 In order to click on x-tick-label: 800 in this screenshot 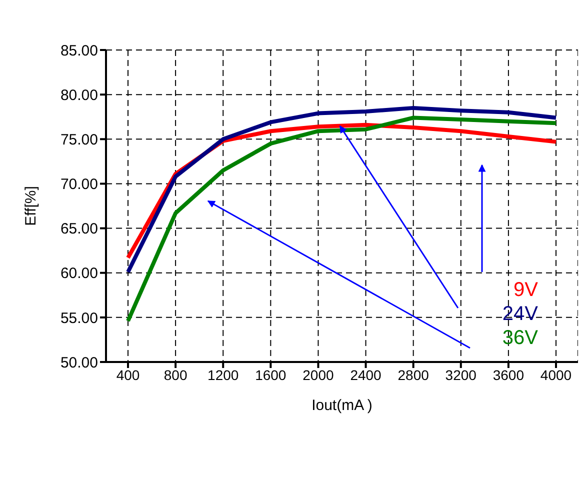, I will do `click(176, 374)`.